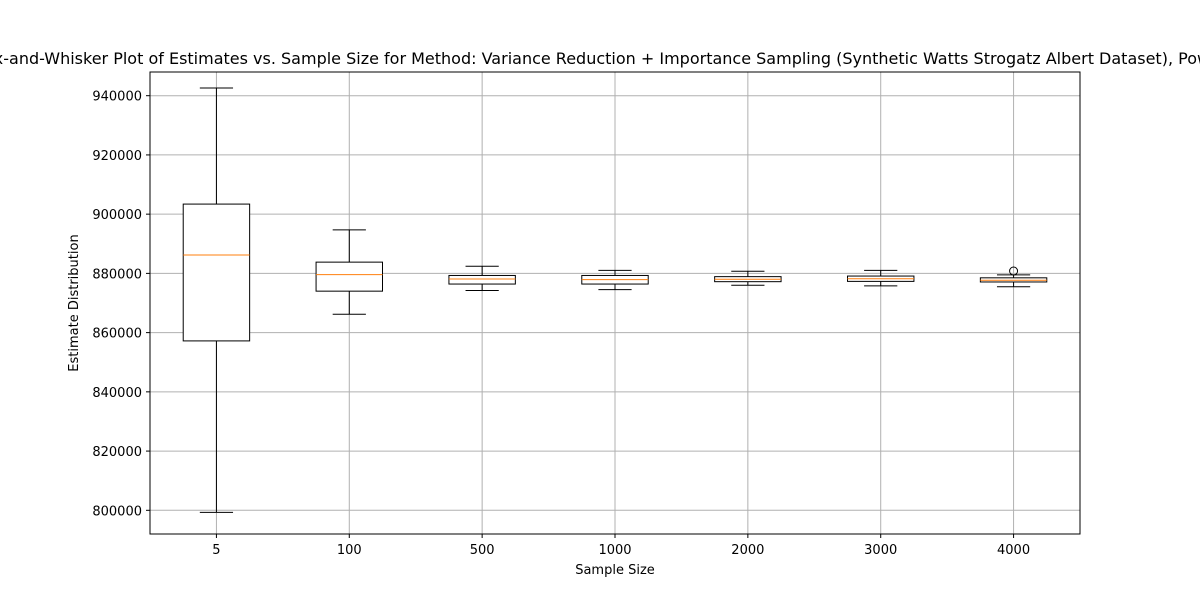 The image size is (1200, 600). What do you see at coordinates (747, 550) in the screenshot?
I see `x-tick-label: 2000` at bounding box center [747, 550].